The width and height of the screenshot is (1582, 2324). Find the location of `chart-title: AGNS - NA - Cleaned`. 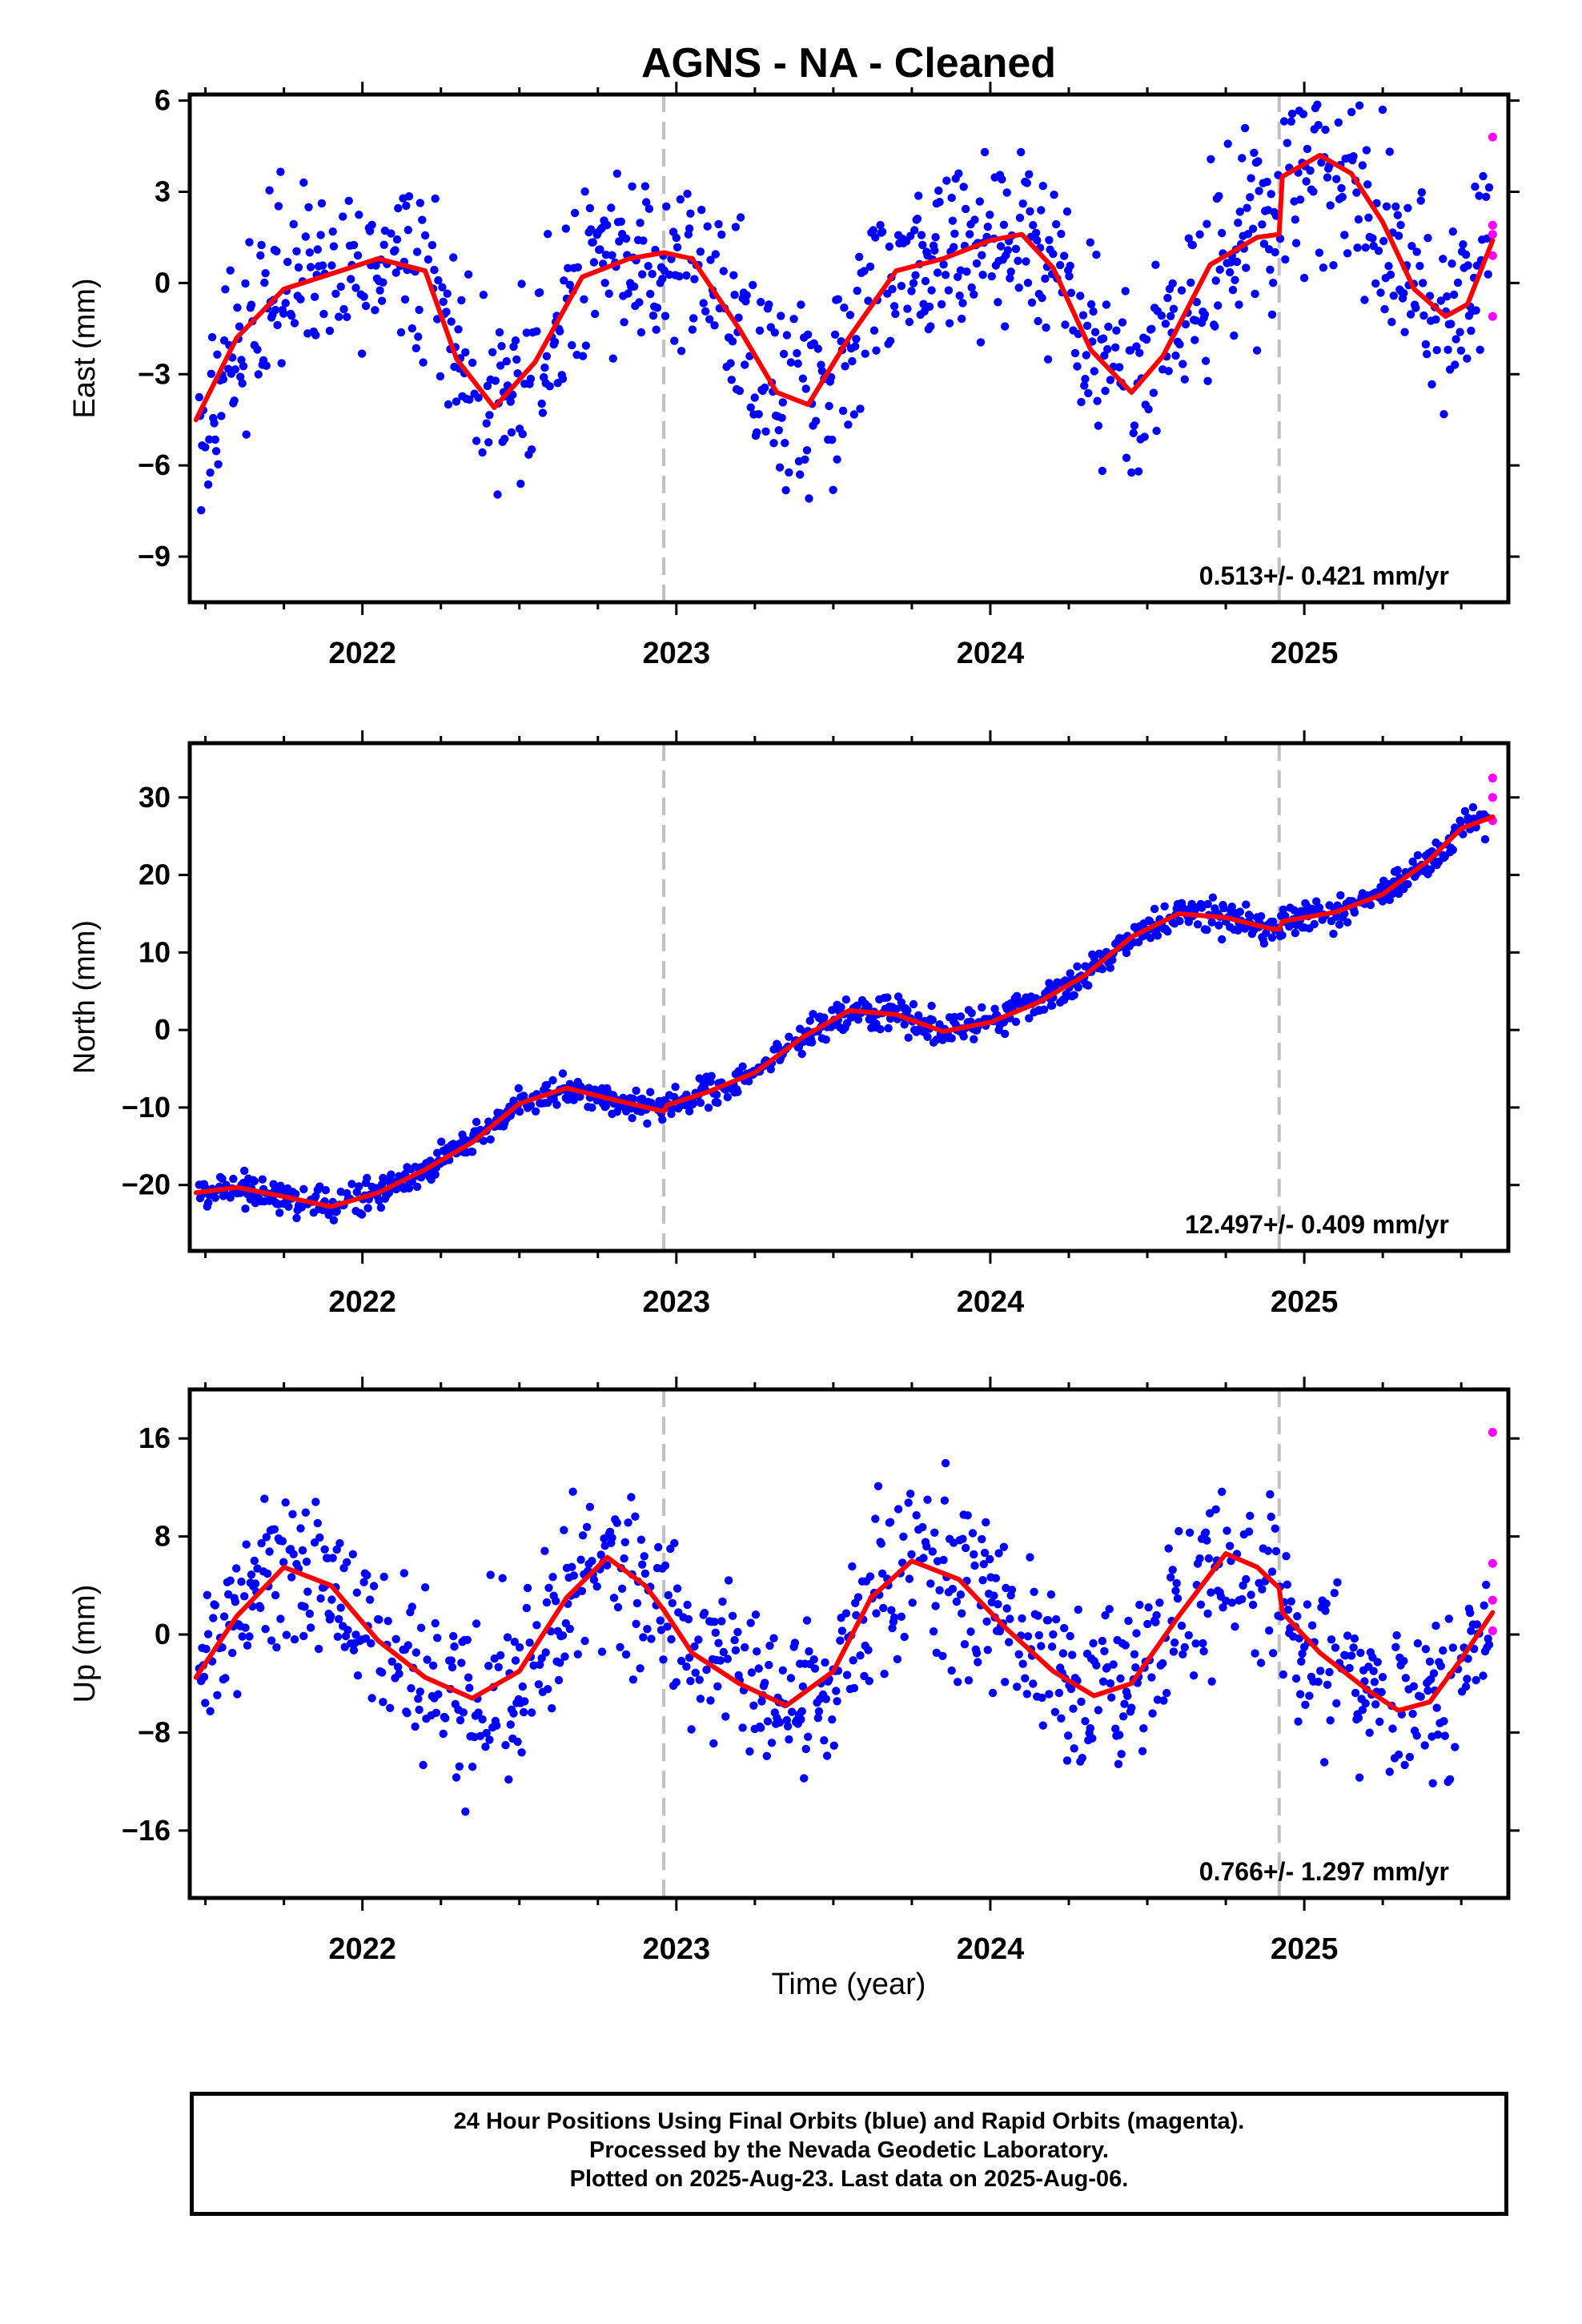

chart-title: AGNS - NA - Cleaned is located at coordinates (848, 63).